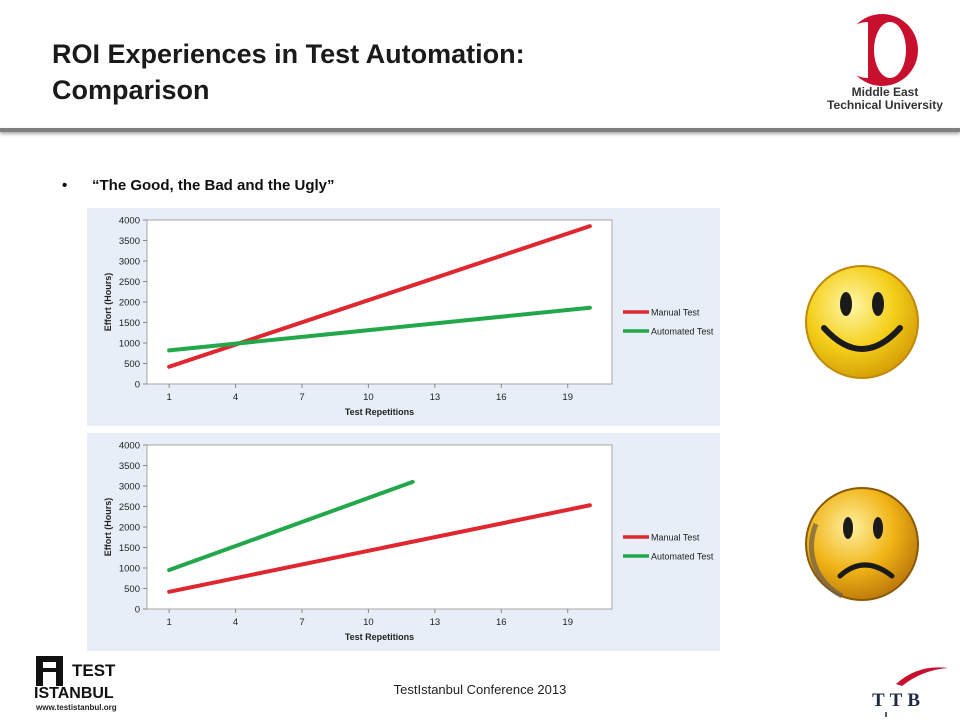  What do you see at coordinates (879, 50) in the screenshot?
I see `metu-logo` at bounding box center [879, 50].